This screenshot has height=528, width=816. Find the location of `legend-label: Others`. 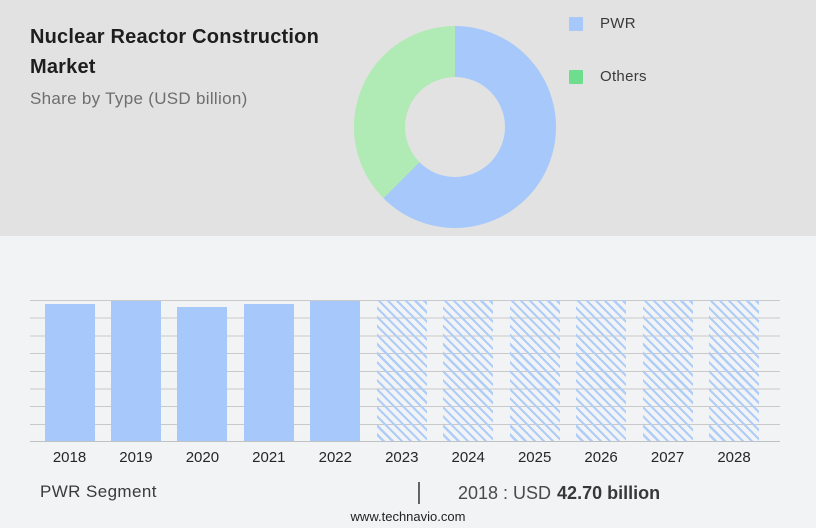

legend-label: Others is located at coordinates (623, 76).